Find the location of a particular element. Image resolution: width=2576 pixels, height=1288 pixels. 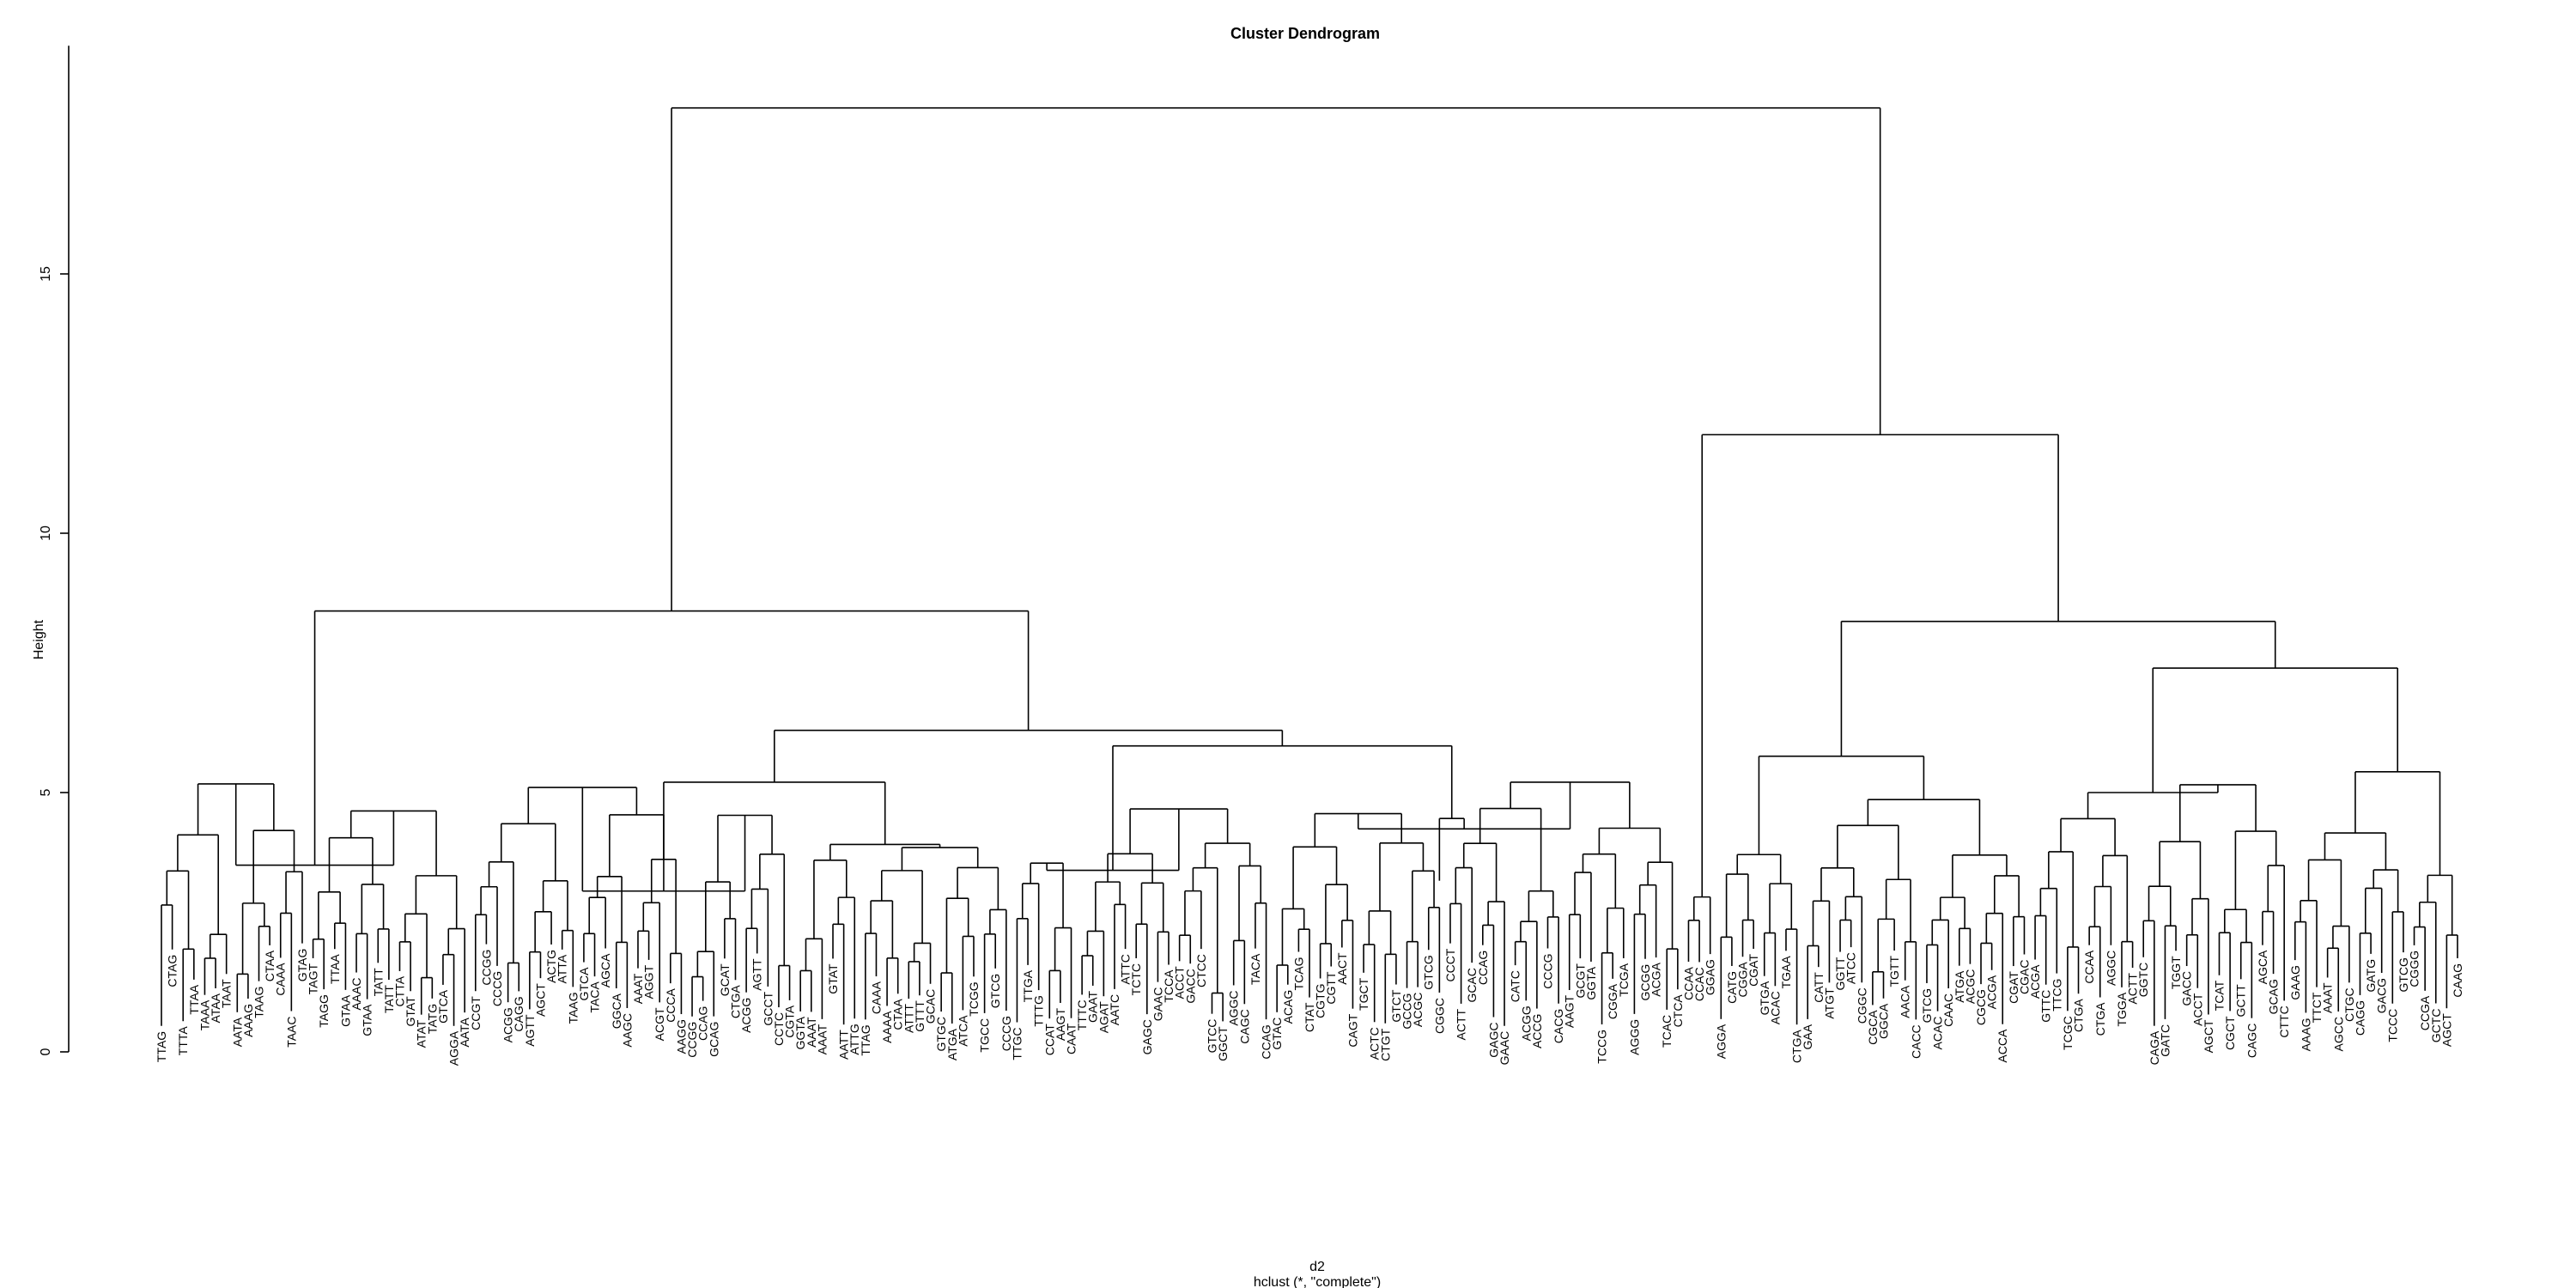

leaf-label: TATT is located at coordinates (378, 982).